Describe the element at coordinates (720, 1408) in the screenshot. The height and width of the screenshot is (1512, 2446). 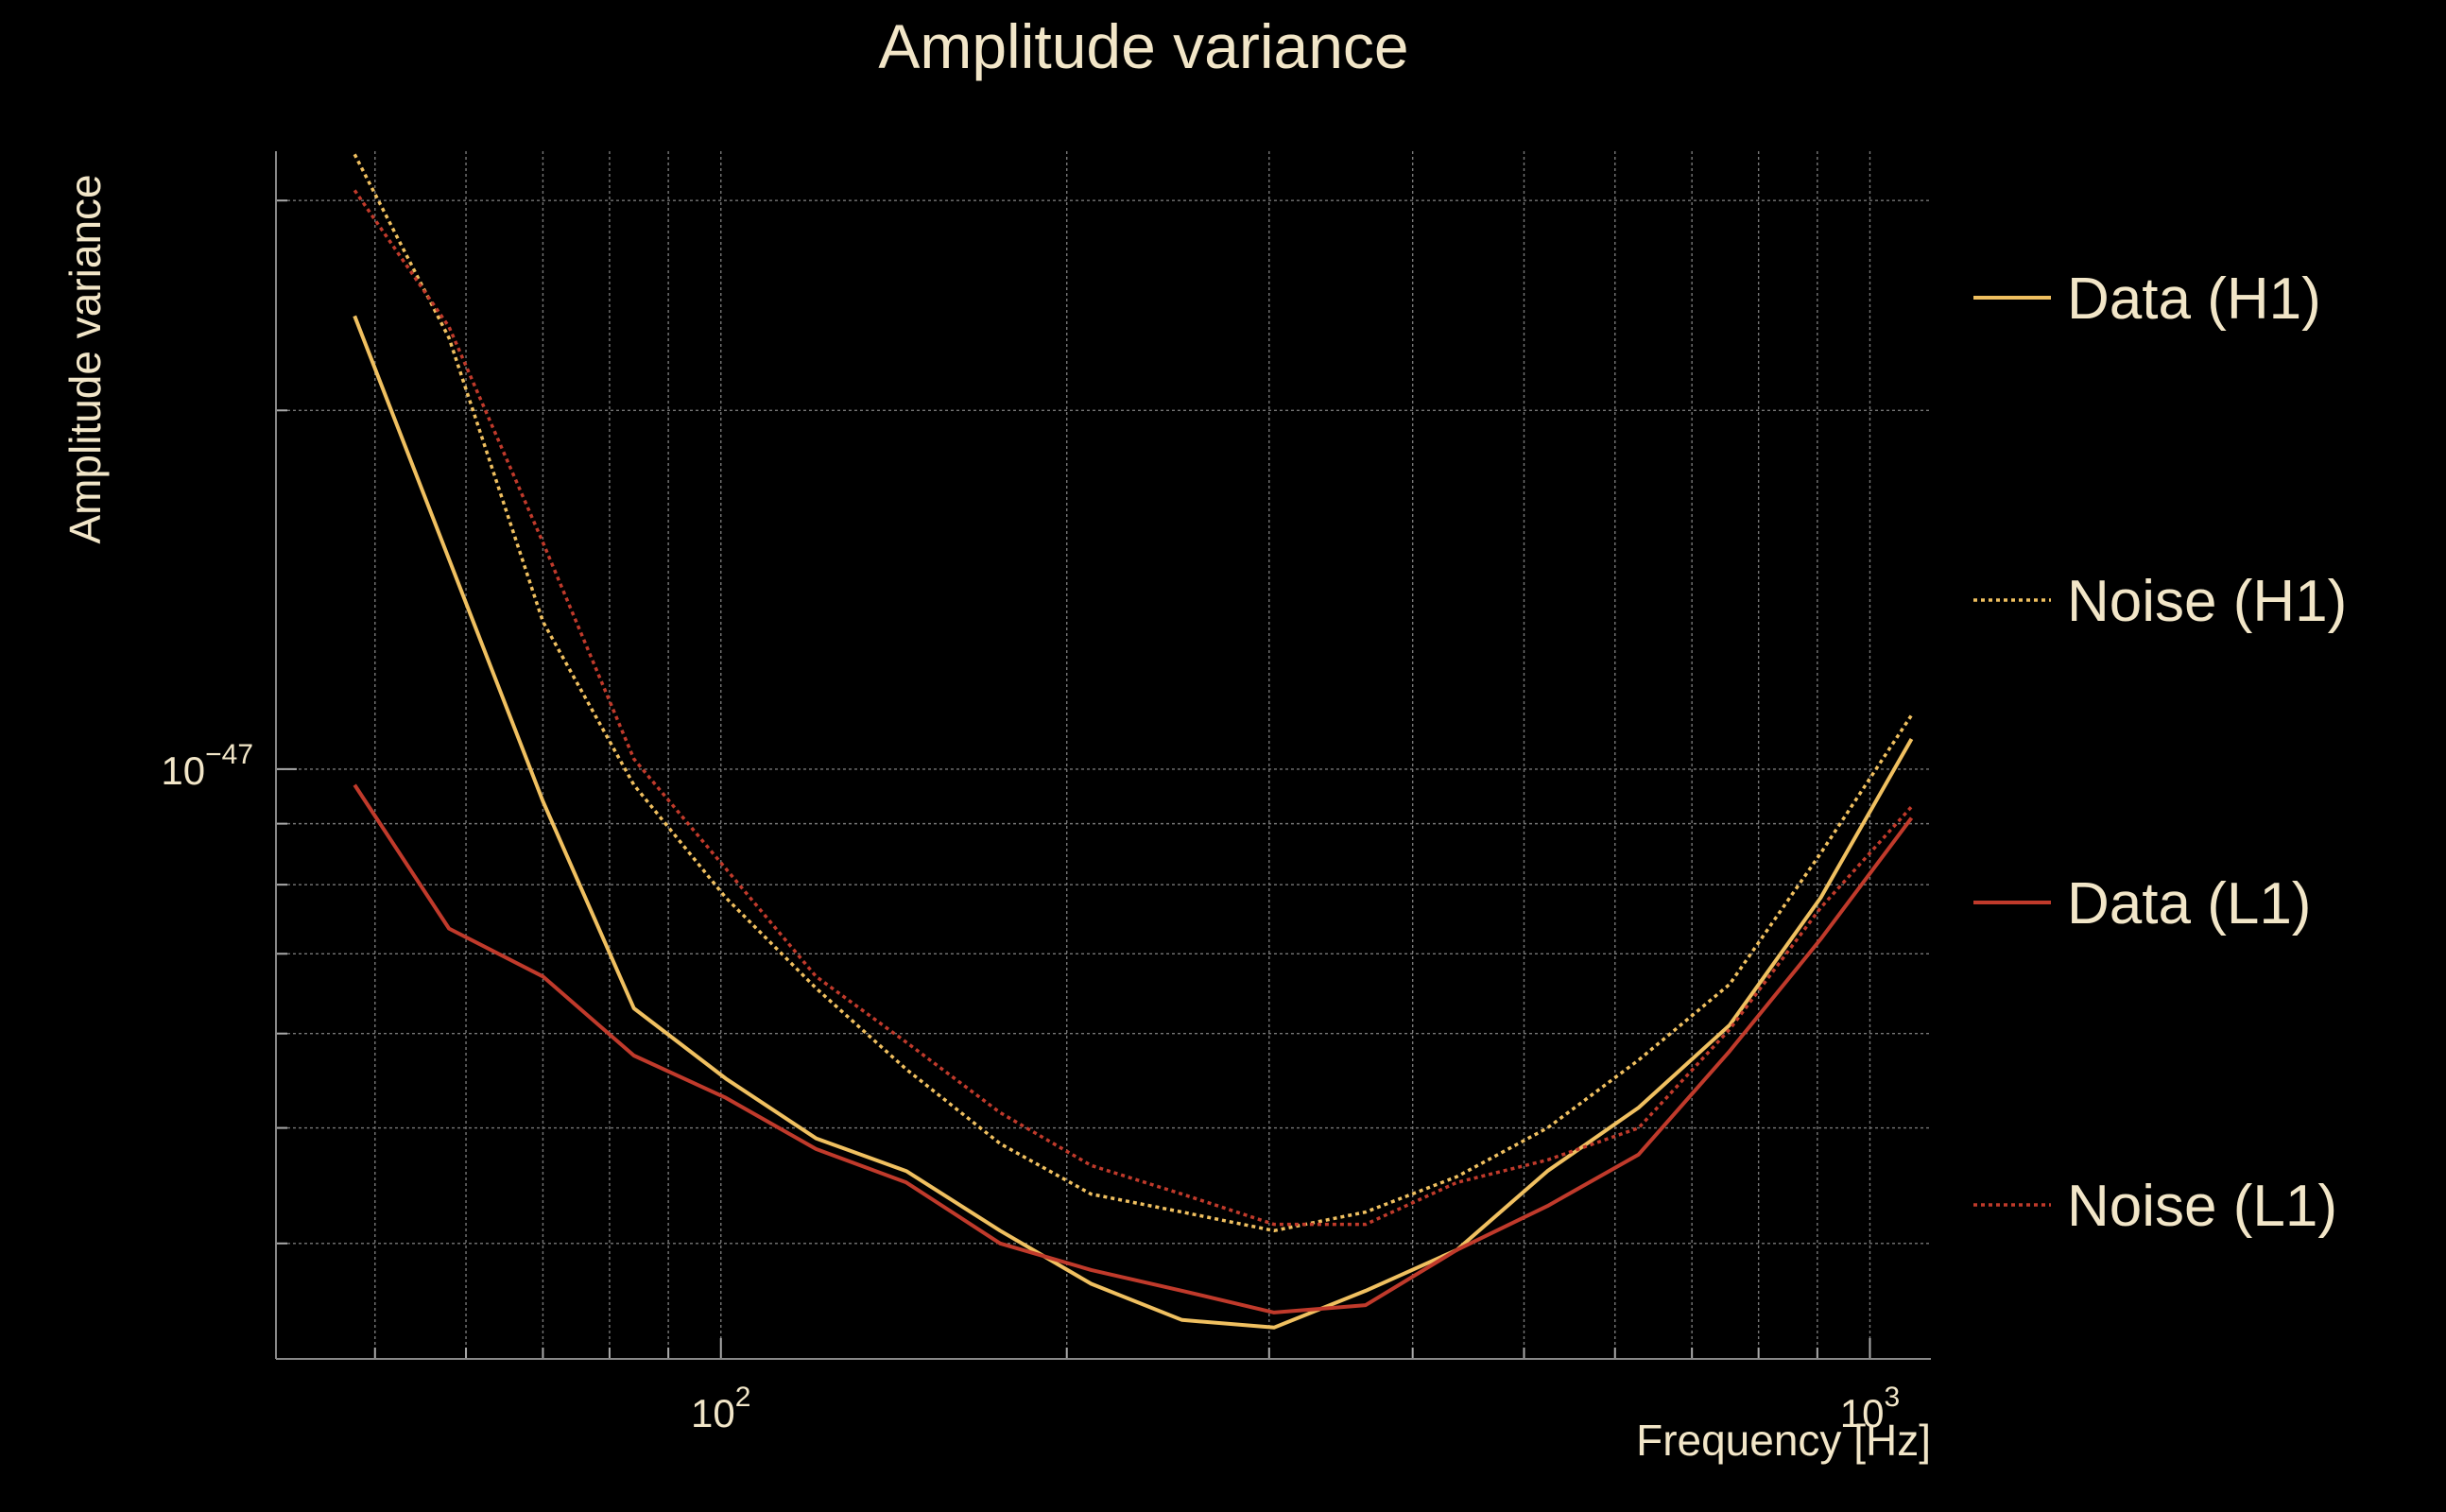
I see `x-tick-label: 10²` at that location.